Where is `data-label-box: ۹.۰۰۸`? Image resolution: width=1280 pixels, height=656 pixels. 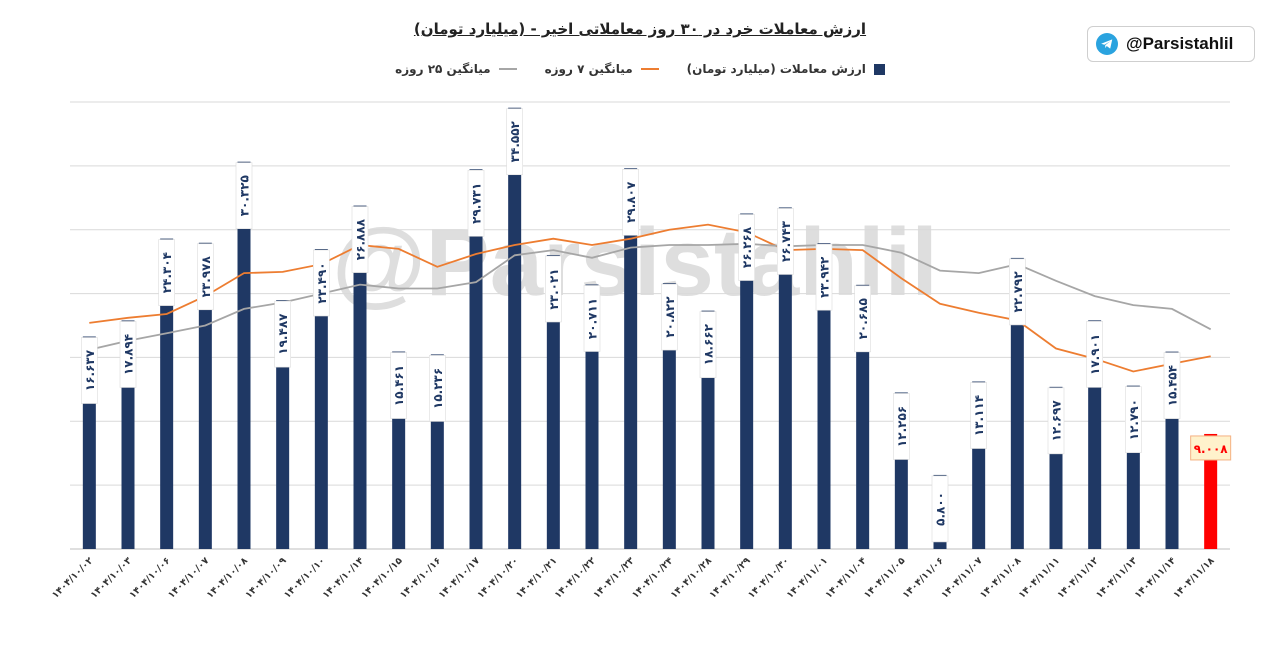 data-label-box: ۹.۰۰۸ is located at coordinates (1211, 448).